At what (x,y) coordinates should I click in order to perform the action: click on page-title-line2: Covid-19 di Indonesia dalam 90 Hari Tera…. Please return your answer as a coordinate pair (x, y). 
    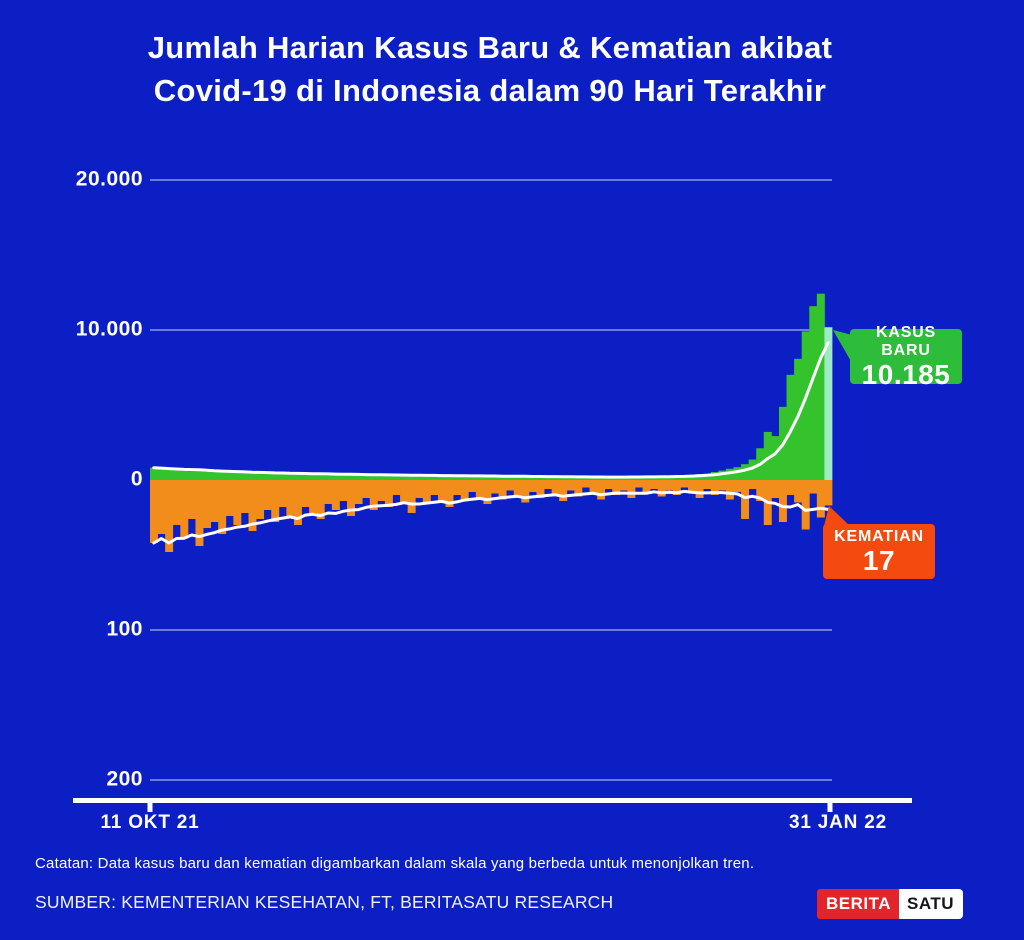
    Looking at the image, I should click on (490, 90).